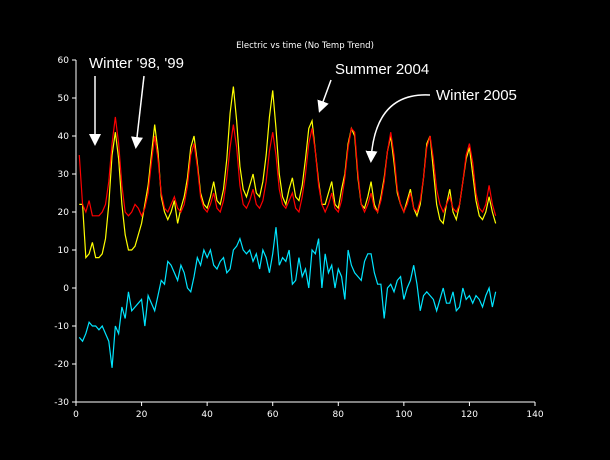 This screenshot has height=460, width=610. What do you see at coordinates (339, 415) in the screenshot?
I see `x-tick-label: 80` at bounding box center [339, 415].